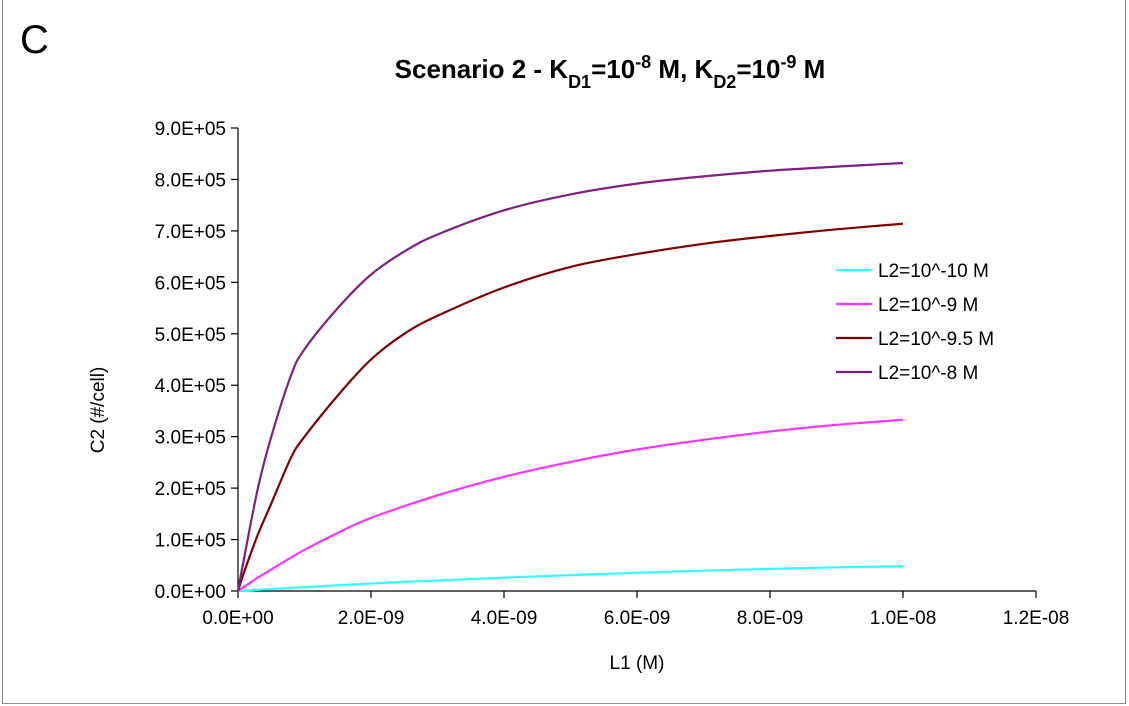  I want to click on title-prefix: Scenario 2 - K, so click(482, 69).